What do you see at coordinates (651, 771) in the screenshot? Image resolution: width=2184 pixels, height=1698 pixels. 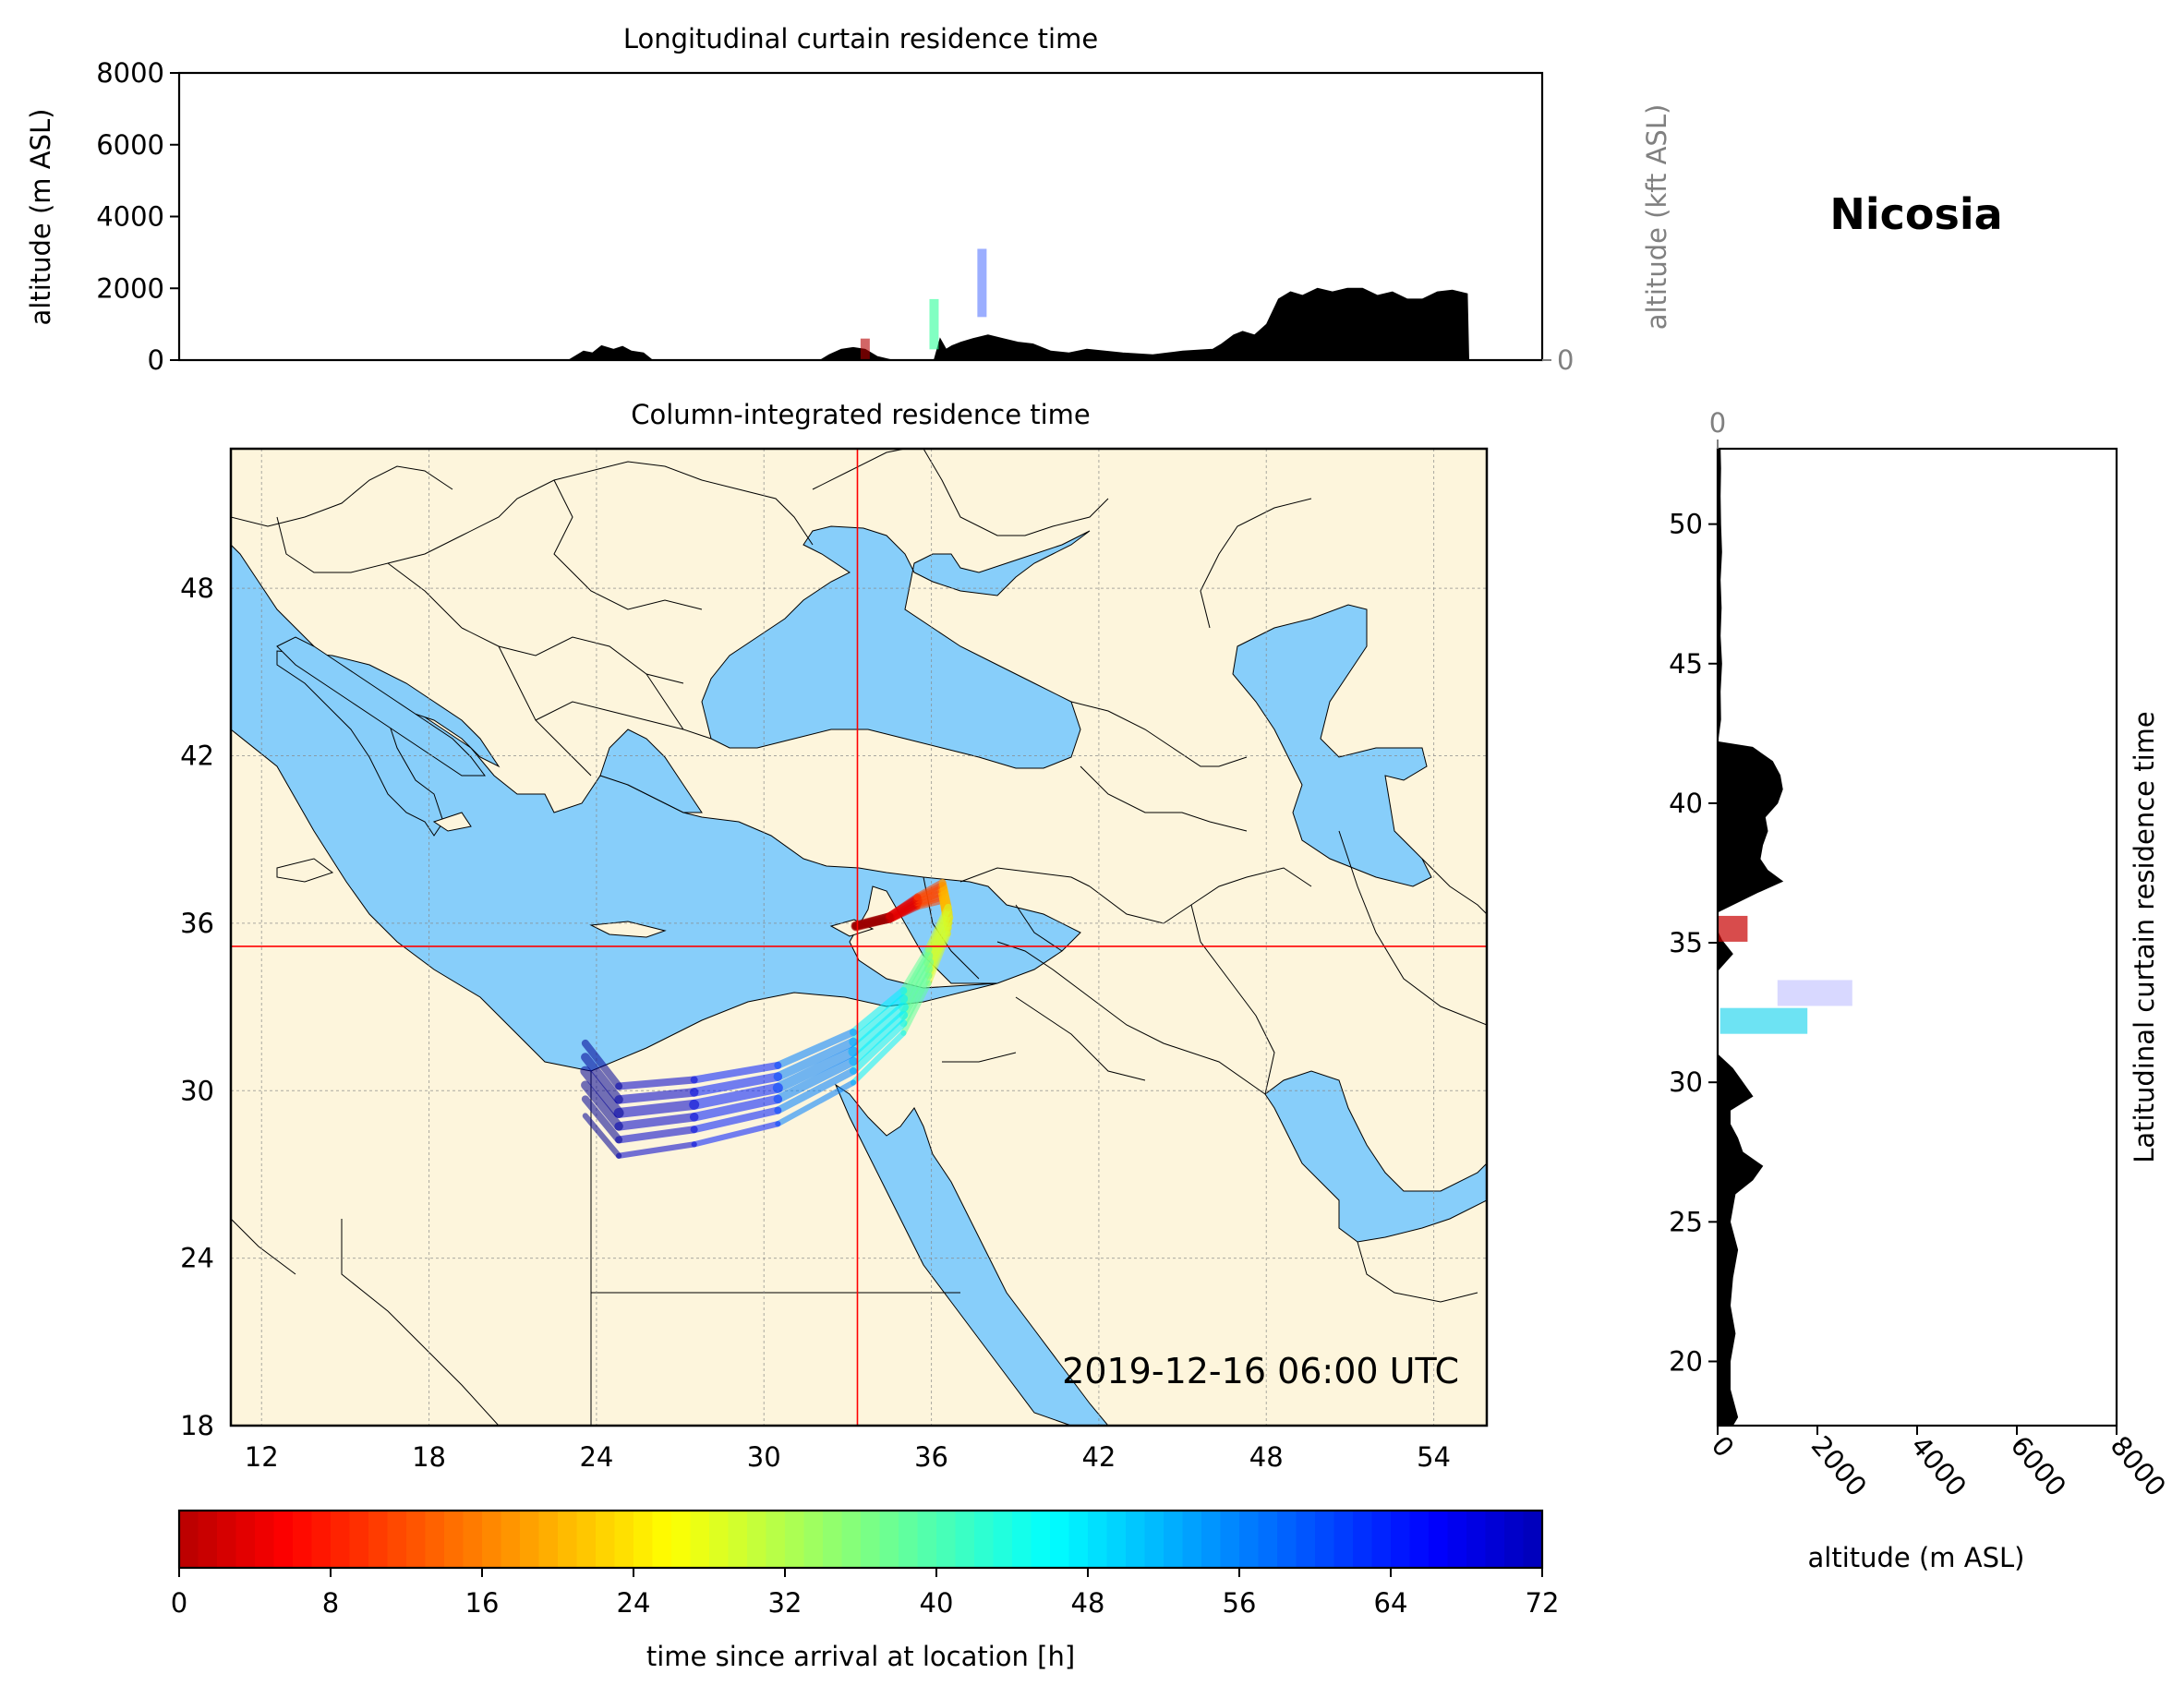 I see `aegean-sea` at bounding box center [651, 771].